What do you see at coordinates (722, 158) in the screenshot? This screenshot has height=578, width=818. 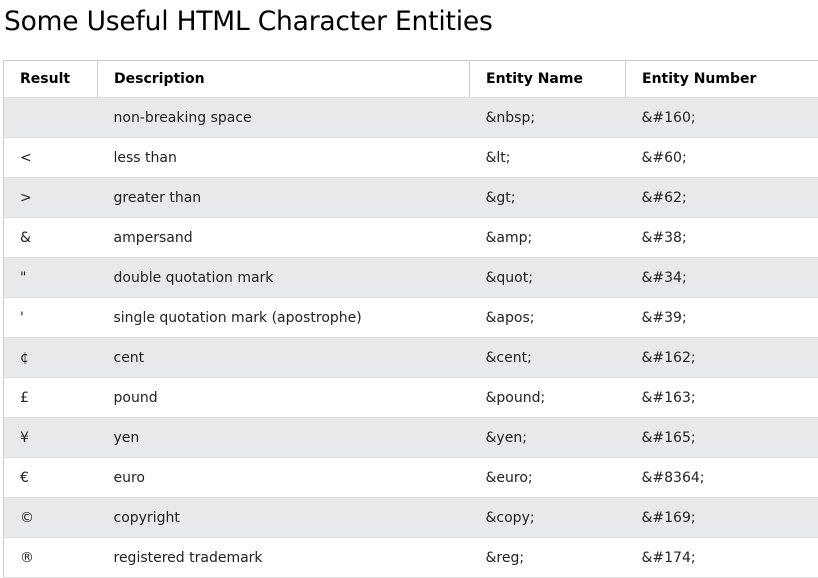 I see `entity-number-cell: &#60;` at bounding box center [722, 158].